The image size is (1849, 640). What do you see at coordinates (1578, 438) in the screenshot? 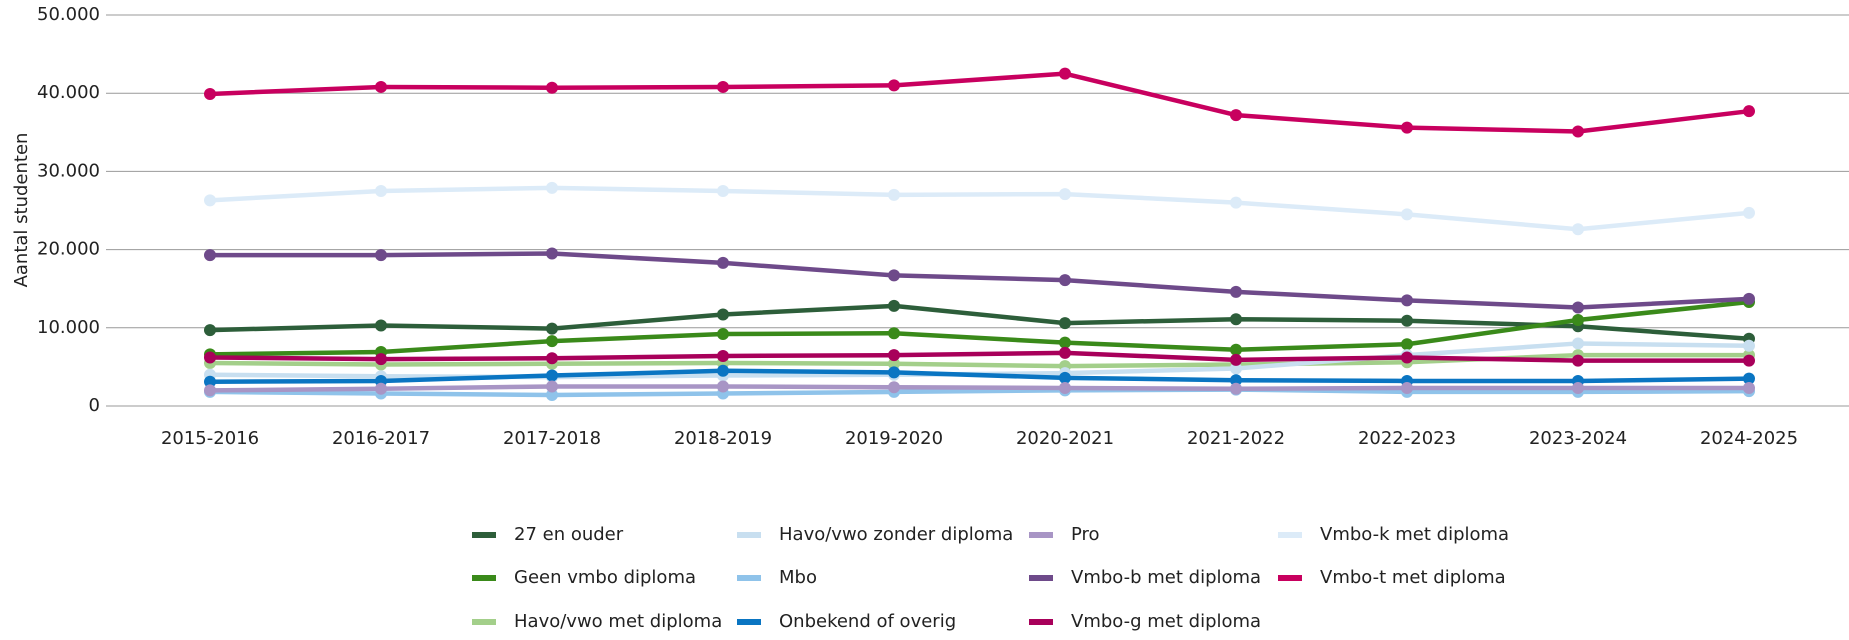
I see `x-tick-label: 2023-2024` at bounding box center [1578, 438].